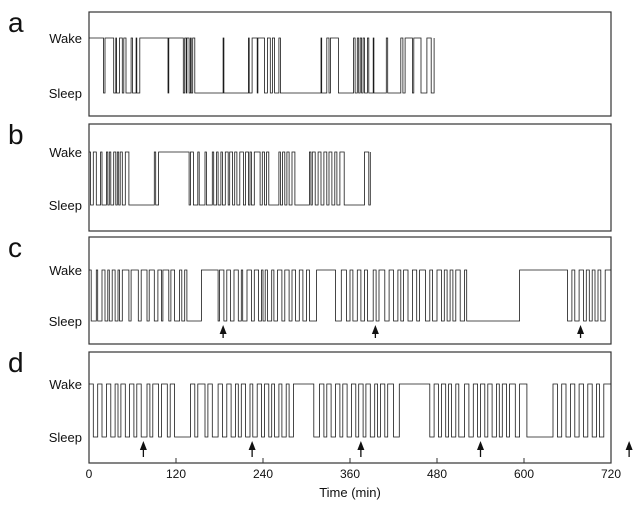 This screenshot has height=511, width=636. Describe the element at coordinates (524, 474) in the screenshot. I see `x-axis-tick-label-5: 600` at that location.